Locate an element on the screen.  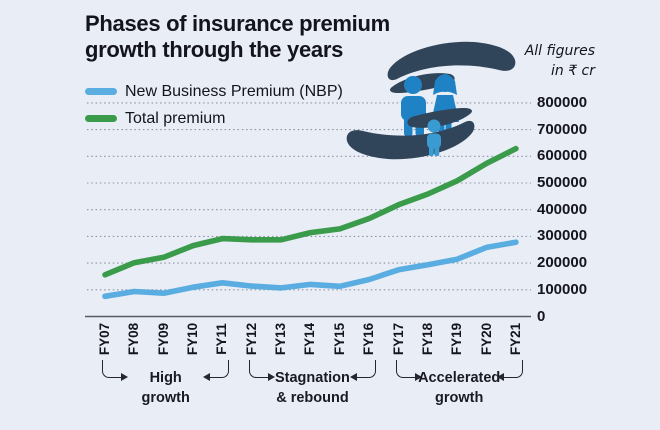
y-tick-label-200000: 200000 is located at coordinates (562, 263).